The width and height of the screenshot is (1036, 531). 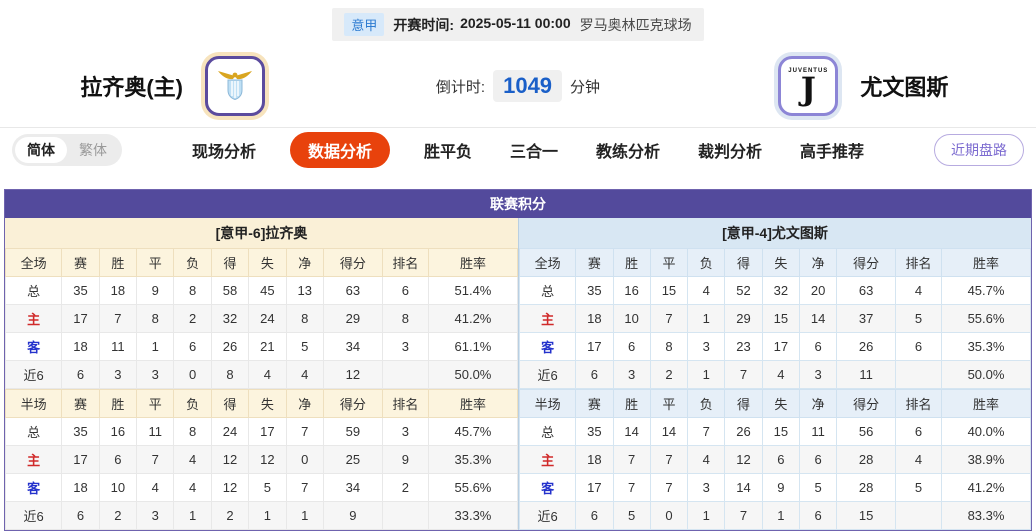 I want to click on stat-cell: 58, so click(x=230, y=290).